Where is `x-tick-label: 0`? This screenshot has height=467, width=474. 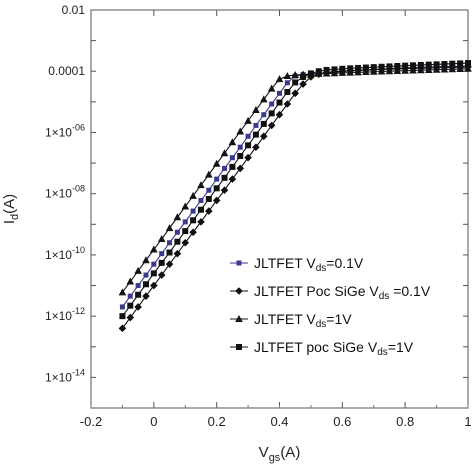 x-tick-label: 0 is located at coordinates (153, 421).